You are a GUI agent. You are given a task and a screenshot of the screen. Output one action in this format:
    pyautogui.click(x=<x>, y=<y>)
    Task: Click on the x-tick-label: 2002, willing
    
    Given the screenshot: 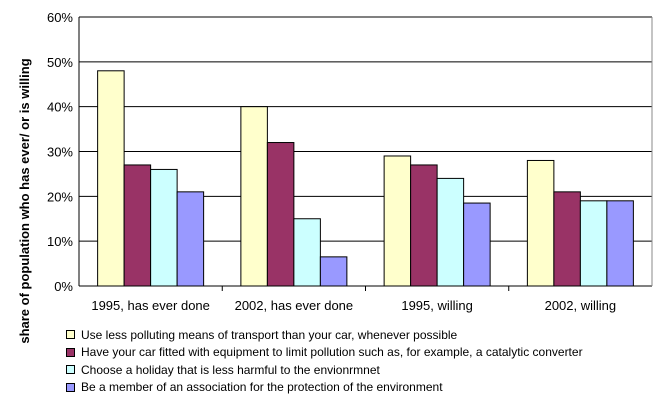 What is the action you would take?
    pyautogui.click(x=581, y=305)
    